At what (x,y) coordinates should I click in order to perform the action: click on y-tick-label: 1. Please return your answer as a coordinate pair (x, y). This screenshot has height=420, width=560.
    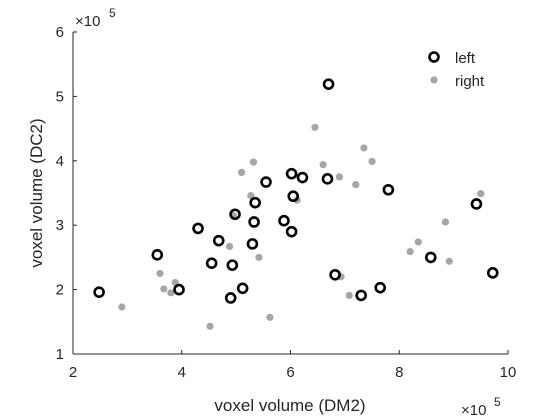
    Looking at the image, I should click on (60, 354).